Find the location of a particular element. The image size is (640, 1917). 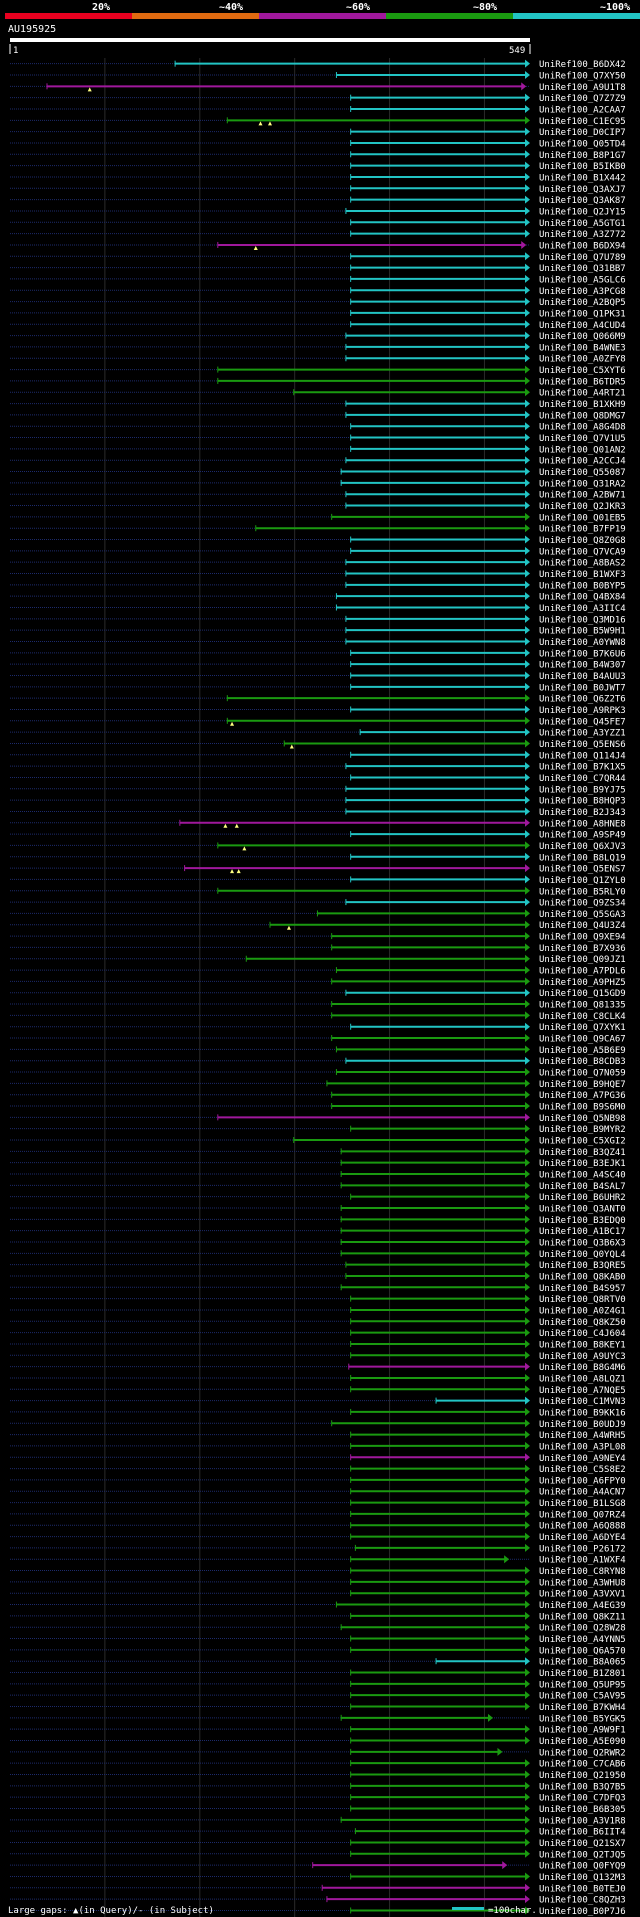

hit-row: UniRef100_B9HQE7 is located at coordinates (318, 1084).